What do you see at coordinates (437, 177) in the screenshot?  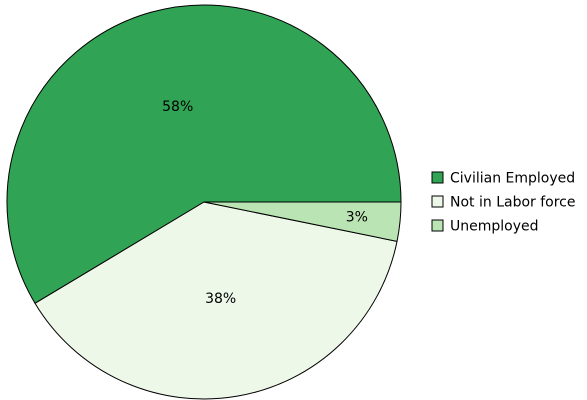 I see `legend-swatch-civilian-employed` at bounding box center [437, 177].